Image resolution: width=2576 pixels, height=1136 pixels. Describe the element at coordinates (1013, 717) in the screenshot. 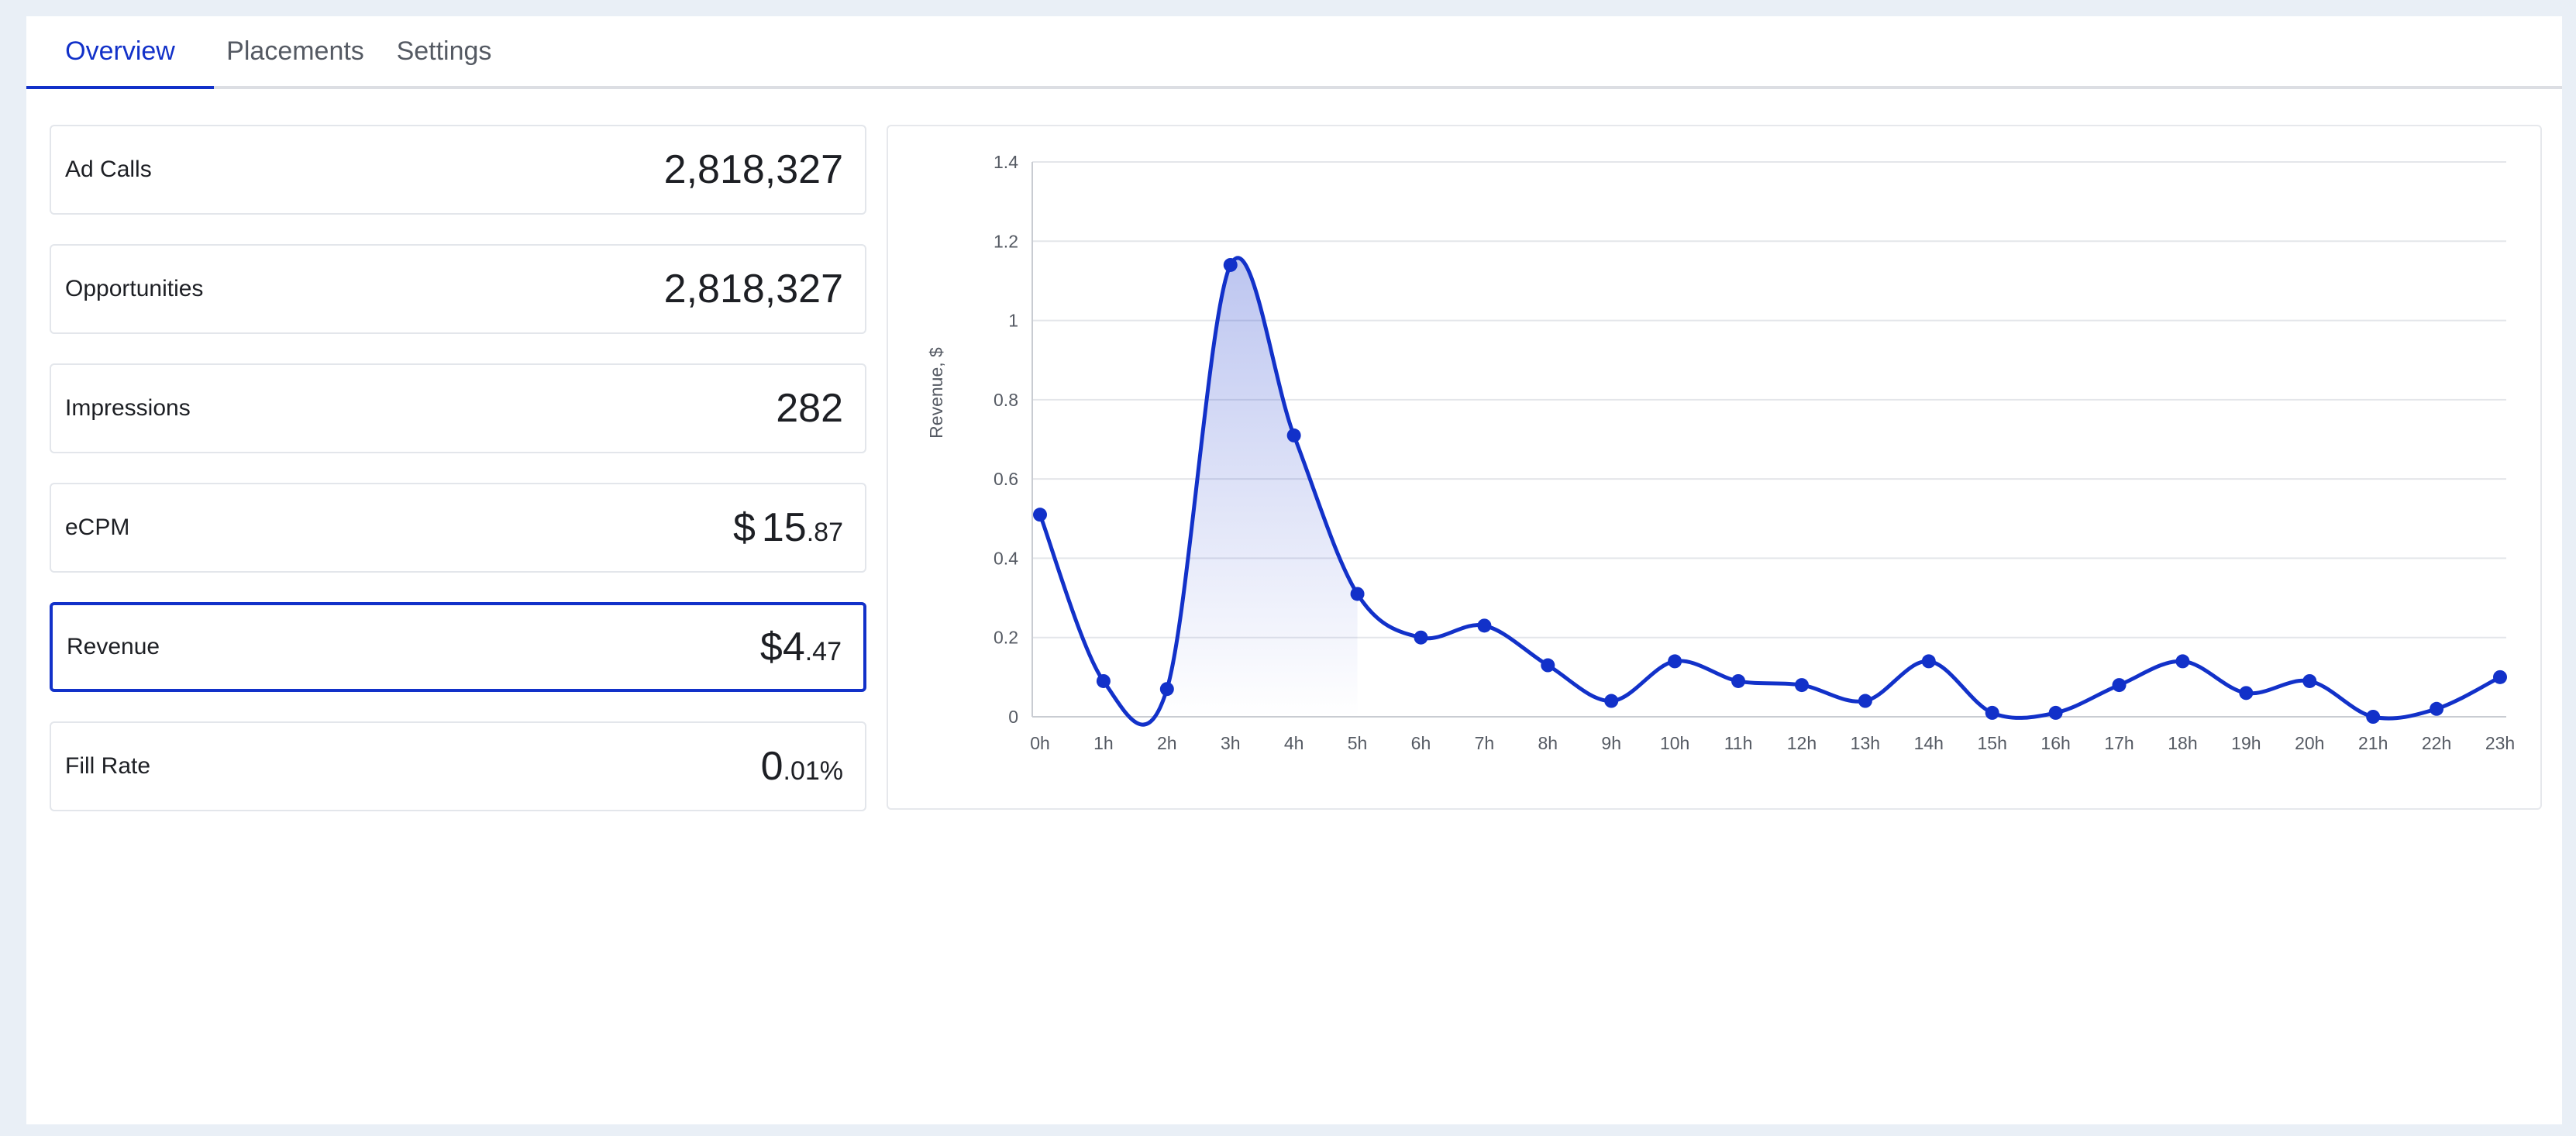

I see `y-tick-label: 0` at that location.